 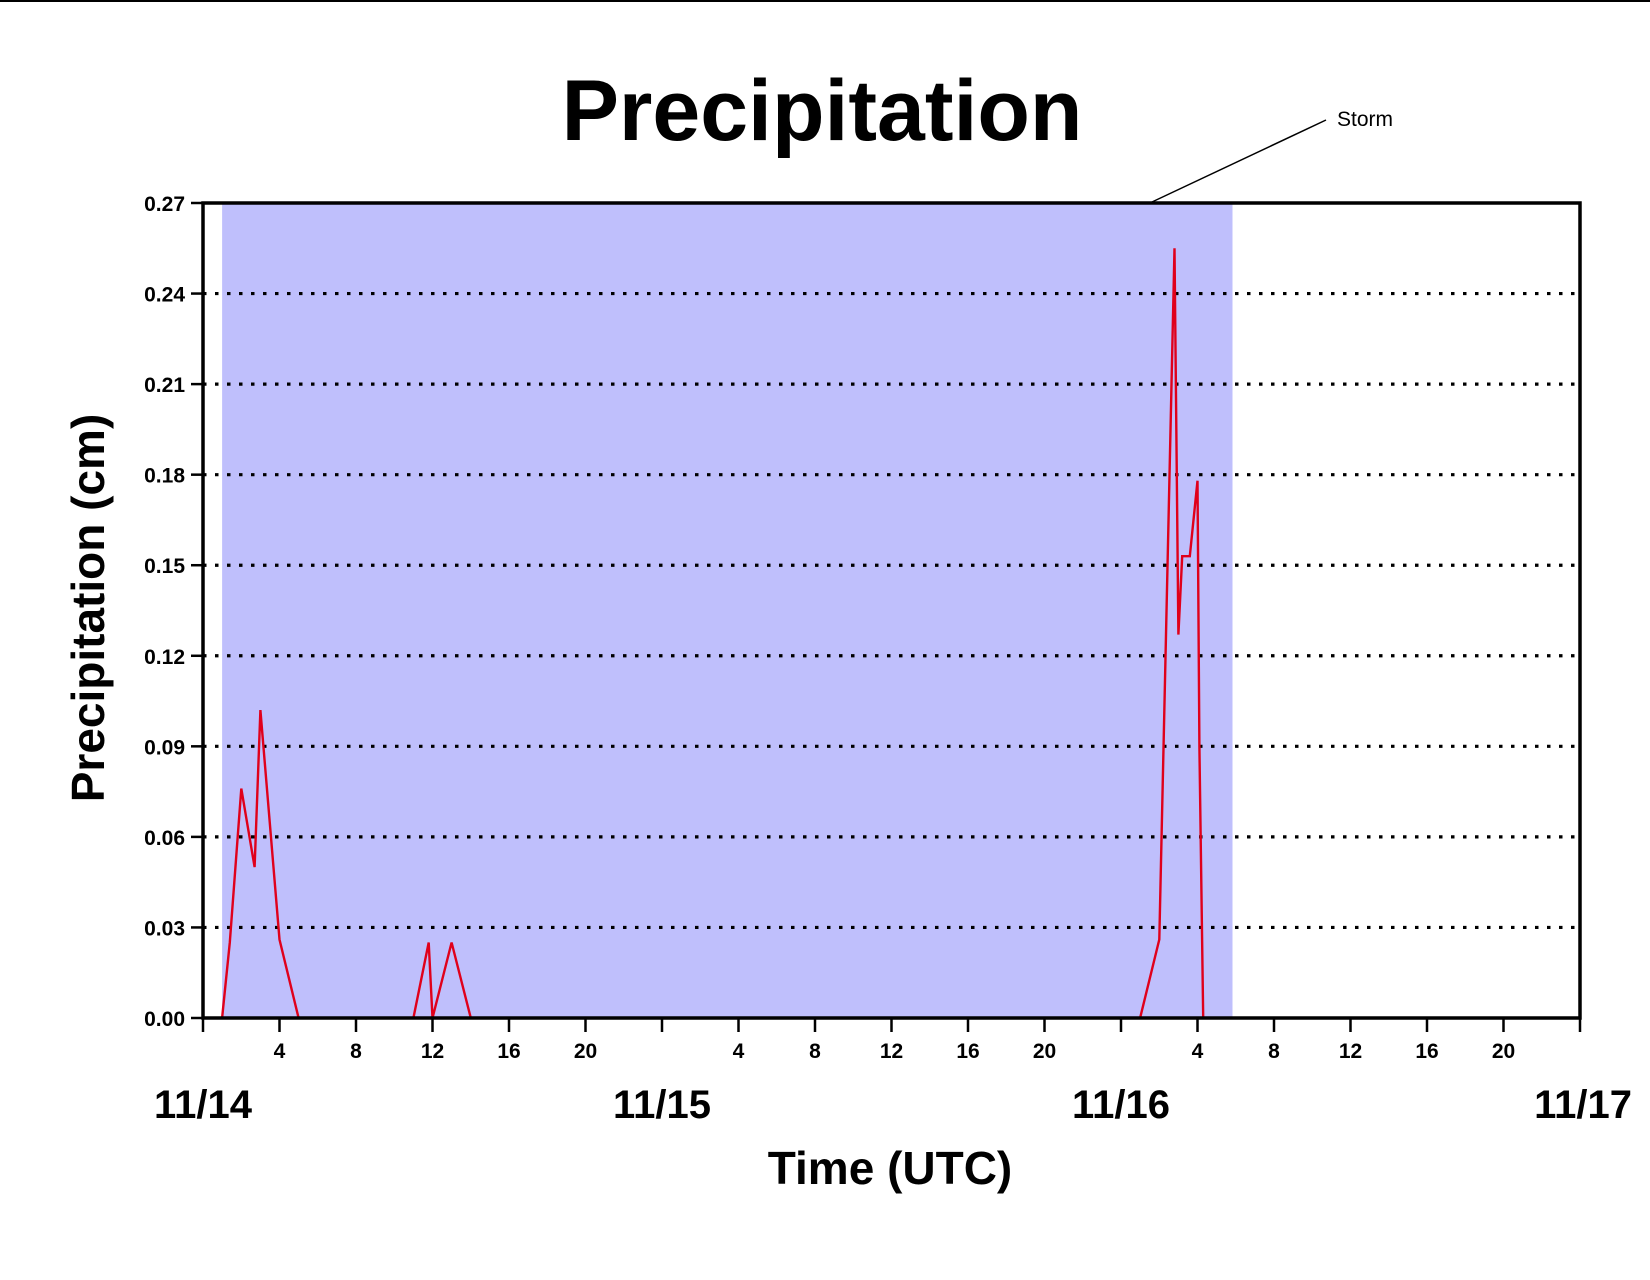 What do you see at coordinates (1239, 161) in the screenshot?
I see `storm-annotation-leader` at bounding box center [1239, 161].